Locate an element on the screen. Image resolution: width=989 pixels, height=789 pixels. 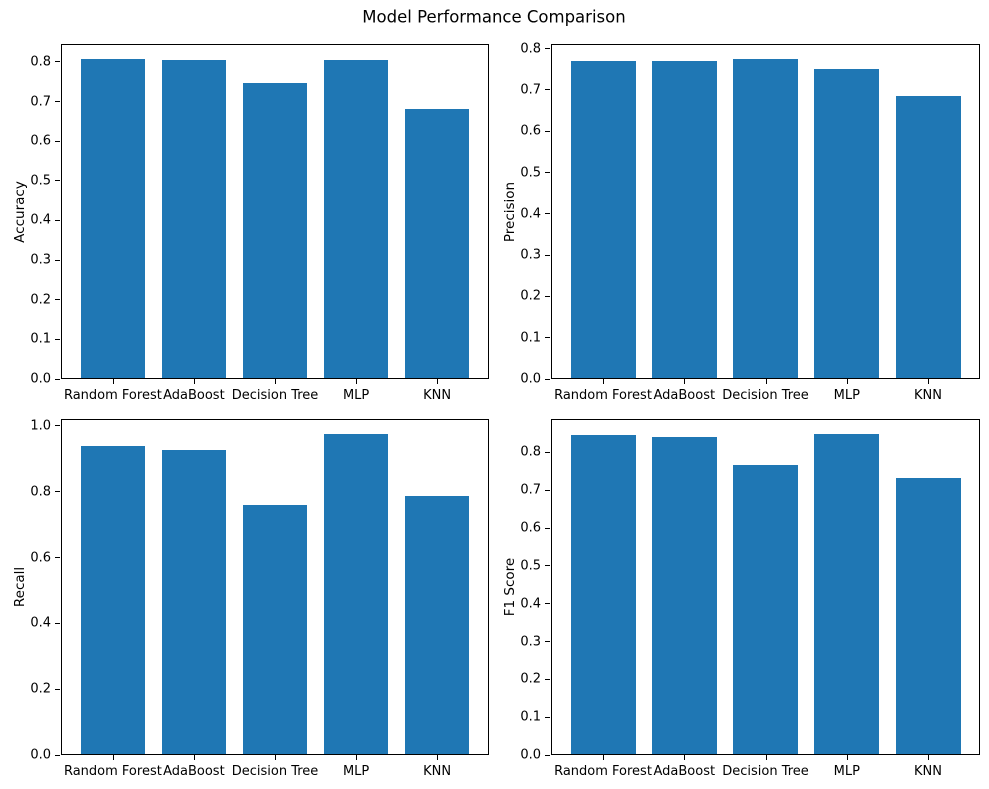
bar-accuracy-mlp is located at coordinates (356, 218).